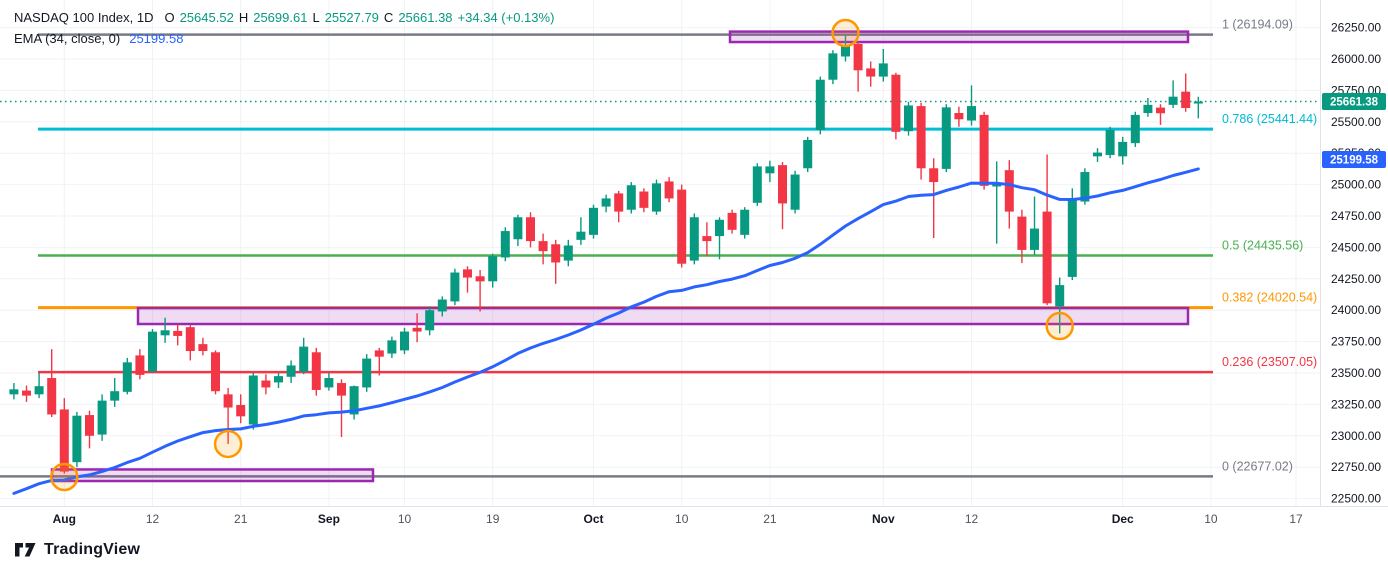  Describe the element at coordinates (1356, 342) in the screenshot. I see `price-axis-label: 23750.00` at that location.